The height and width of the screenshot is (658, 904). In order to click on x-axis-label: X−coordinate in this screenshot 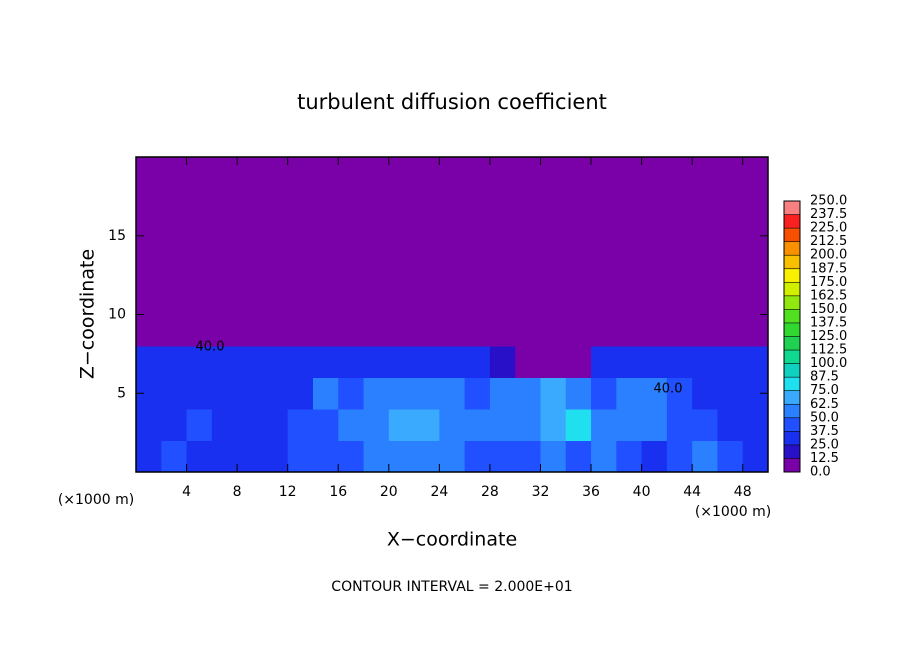, I will do `click(452, 540)`.